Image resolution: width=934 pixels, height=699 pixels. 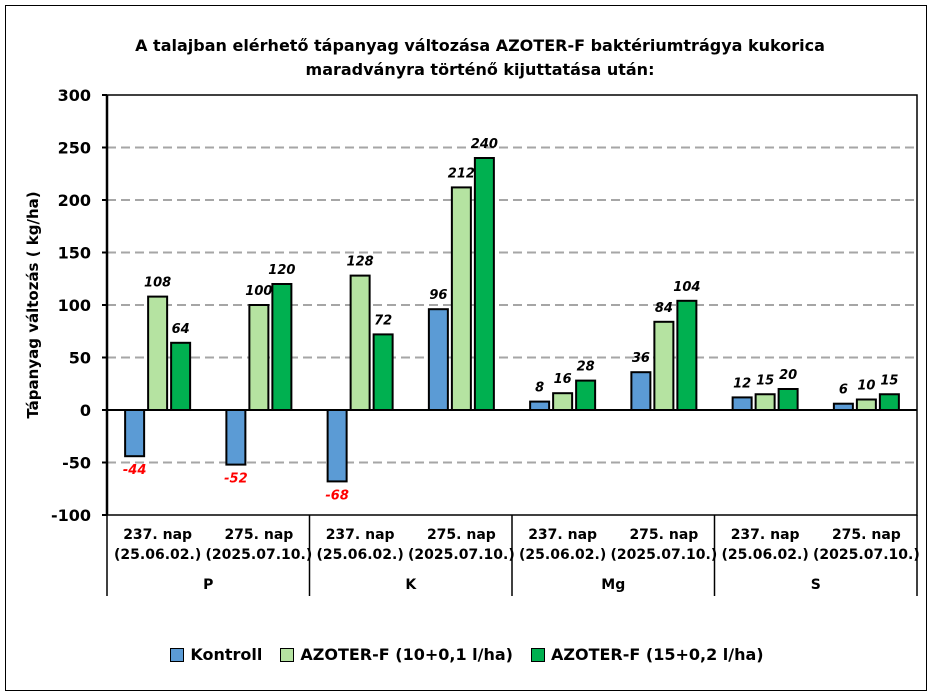 What do you see at coordinates (33, 304) in the screenshot?
I see `y-axis-title: Tápanyag változás ( kg/ha)` at bounding box center [33, 304].